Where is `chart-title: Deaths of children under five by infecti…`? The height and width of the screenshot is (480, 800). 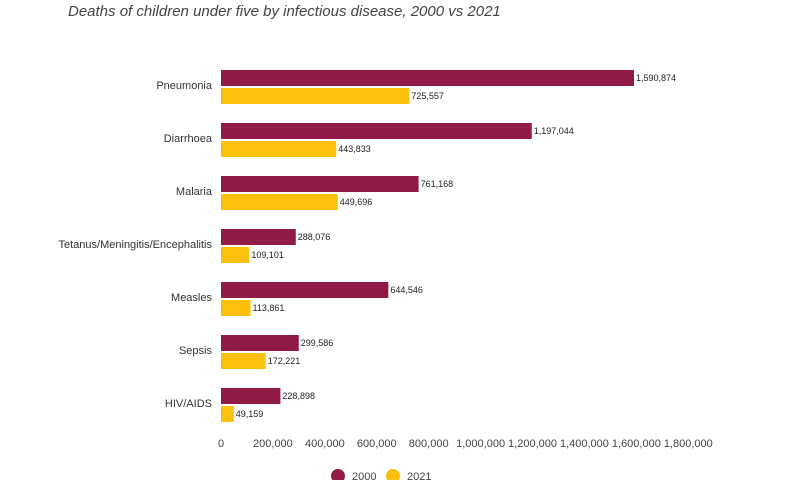 chart-title: Deaths of children under five by infecti… is located at coordinates (284, 11).